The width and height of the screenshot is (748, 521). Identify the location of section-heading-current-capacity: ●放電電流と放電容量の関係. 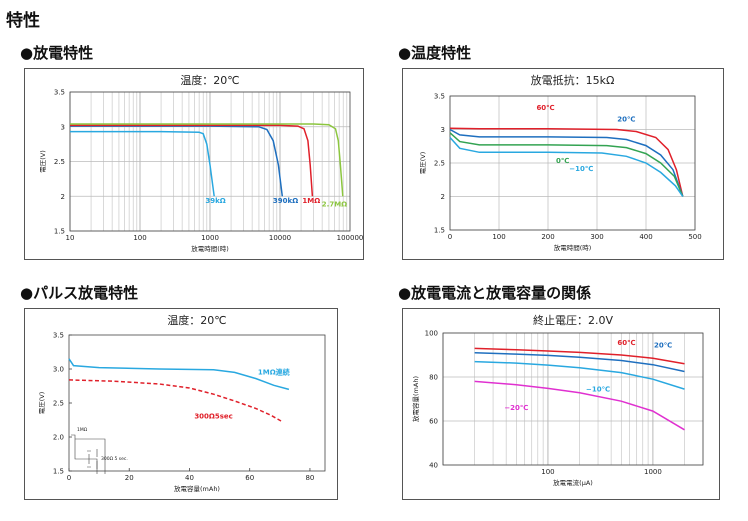
(495, 293).